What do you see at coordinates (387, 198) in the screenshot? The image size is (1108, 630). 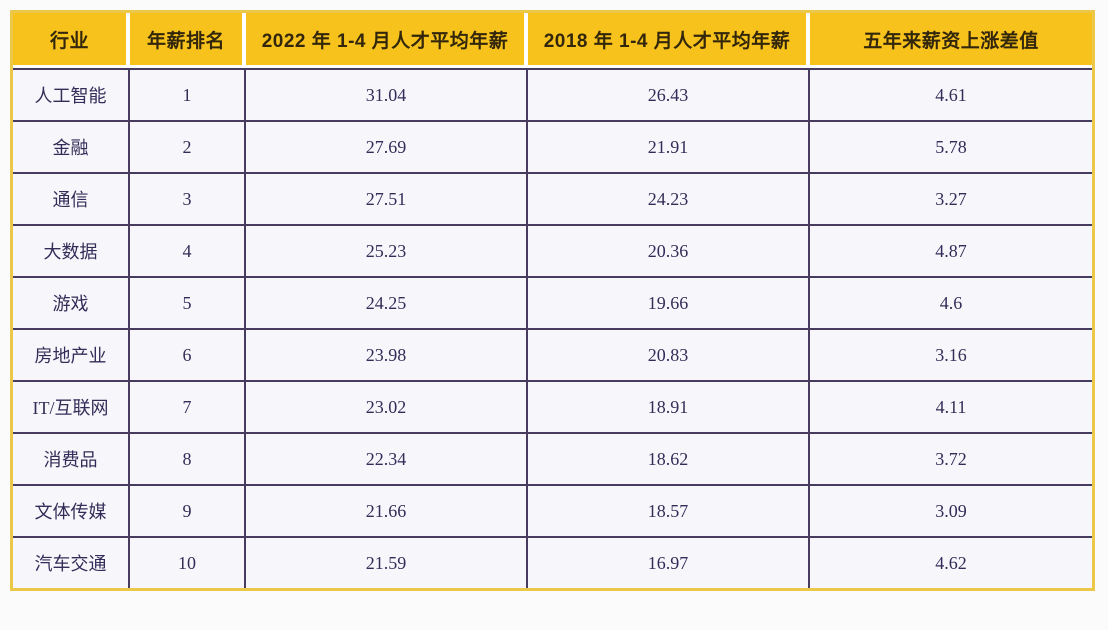 I see `avg-salary-2022-cell: 27.51` at bounding box center [387, 198].